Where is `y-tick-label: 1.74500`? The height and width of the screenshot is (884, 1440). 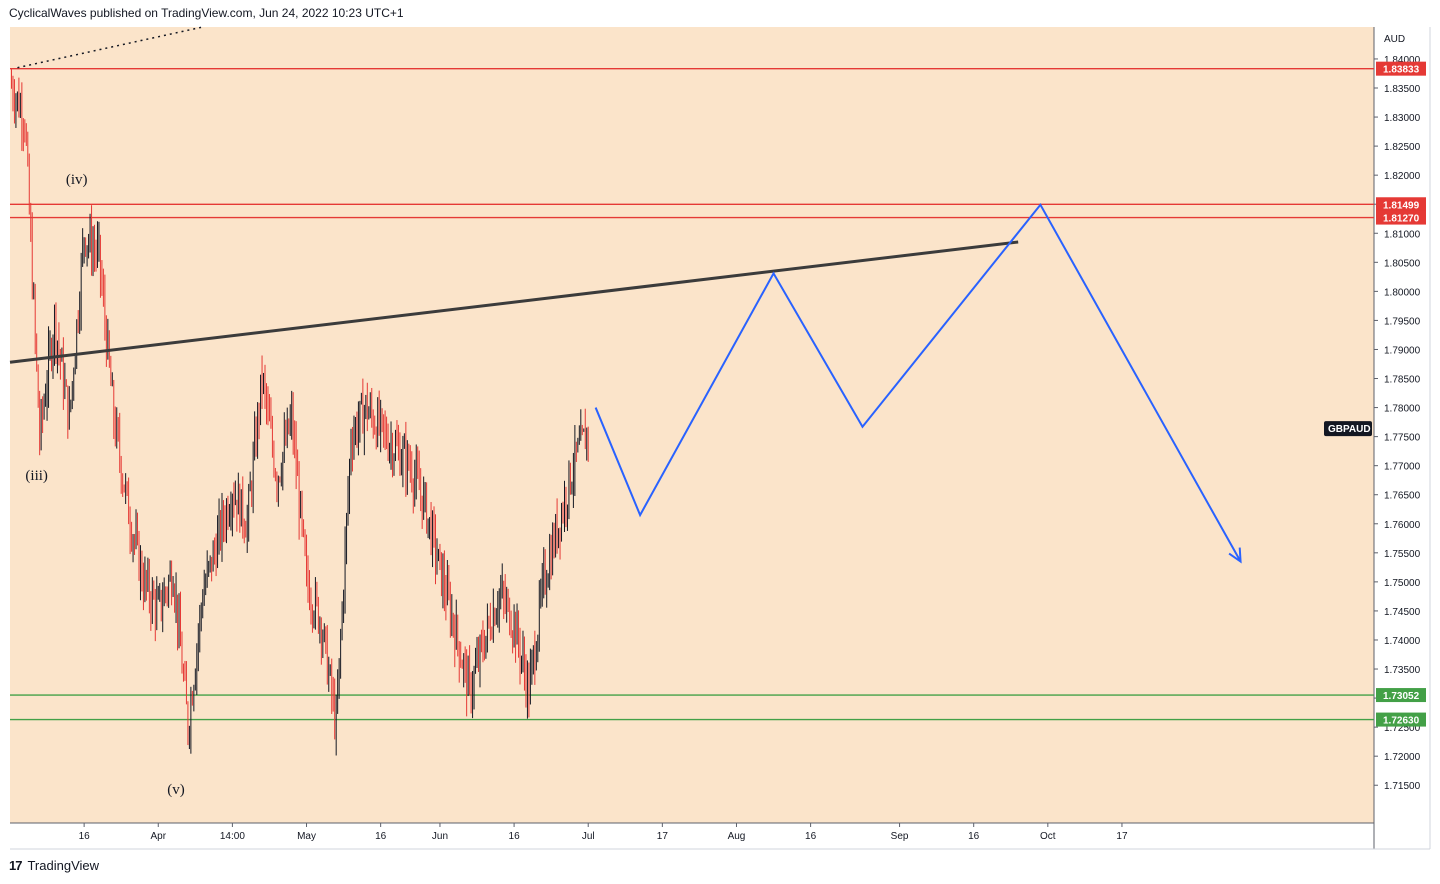 y-tick-label: 1.74500 is located at coordinates (1402, 612).